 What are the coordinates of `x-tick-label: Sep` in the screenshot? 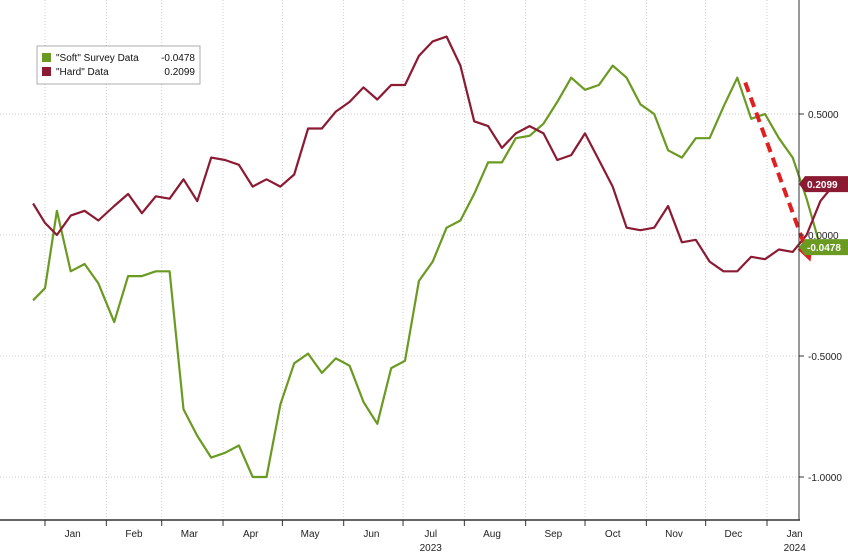 It's located at (553, 534).